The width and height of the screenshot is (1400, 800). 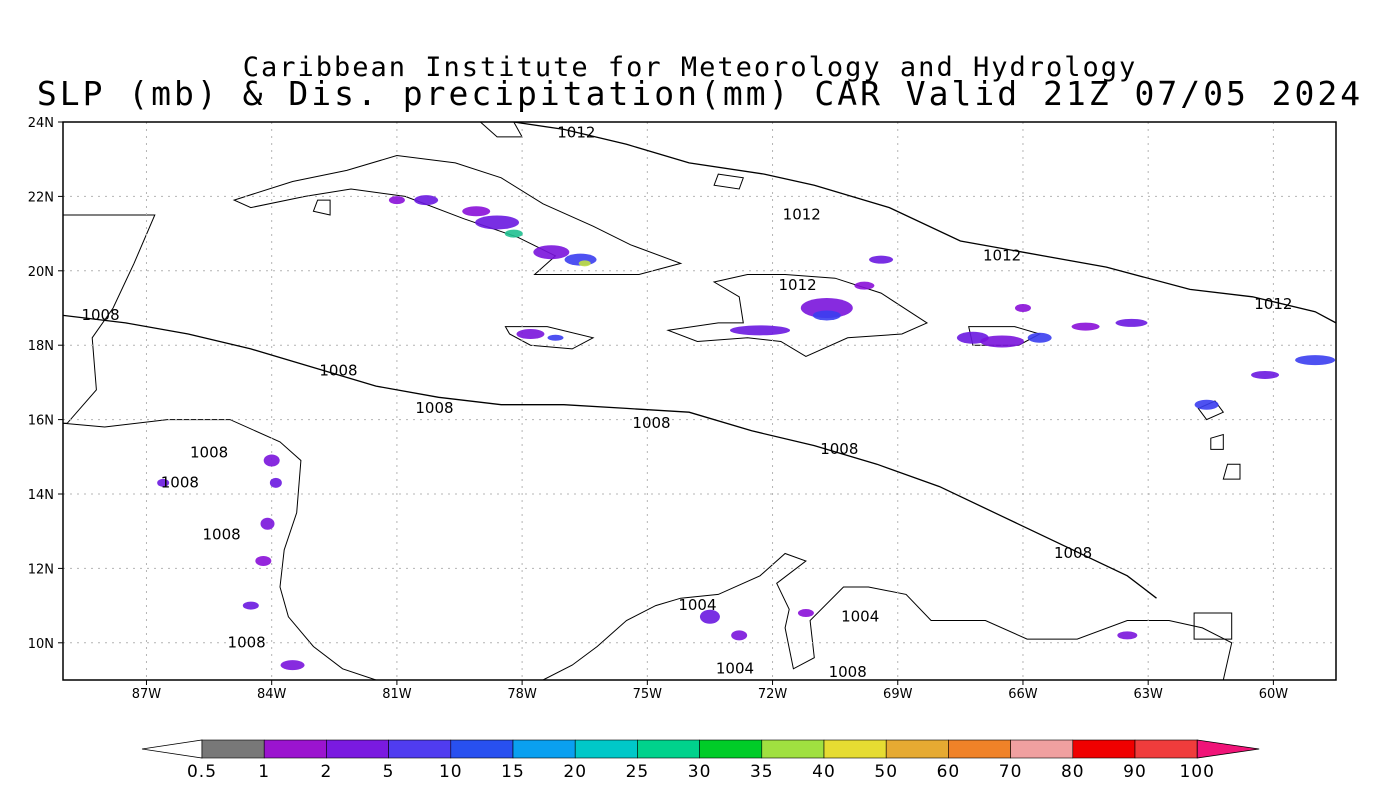 I want to click on y-tick-label: 14N, so click(x=41, y=495).